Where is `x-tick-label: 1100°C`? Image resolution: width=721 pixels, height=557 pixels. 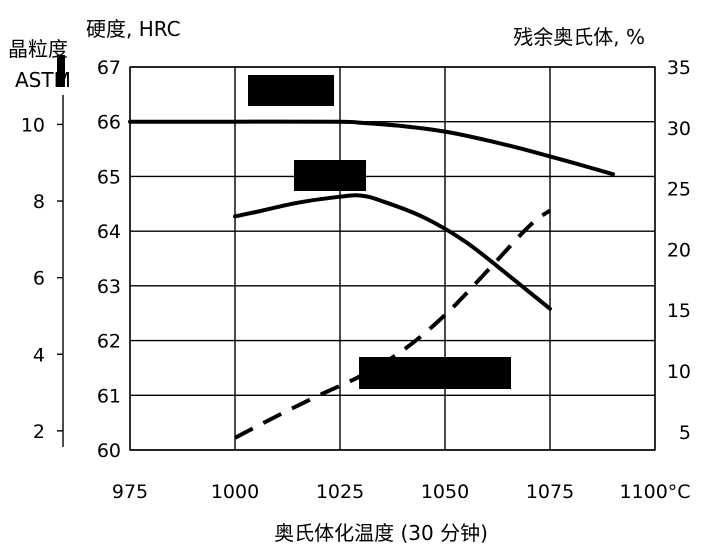
x-tick-label: 1100°C is located at coordinates (654, 492).